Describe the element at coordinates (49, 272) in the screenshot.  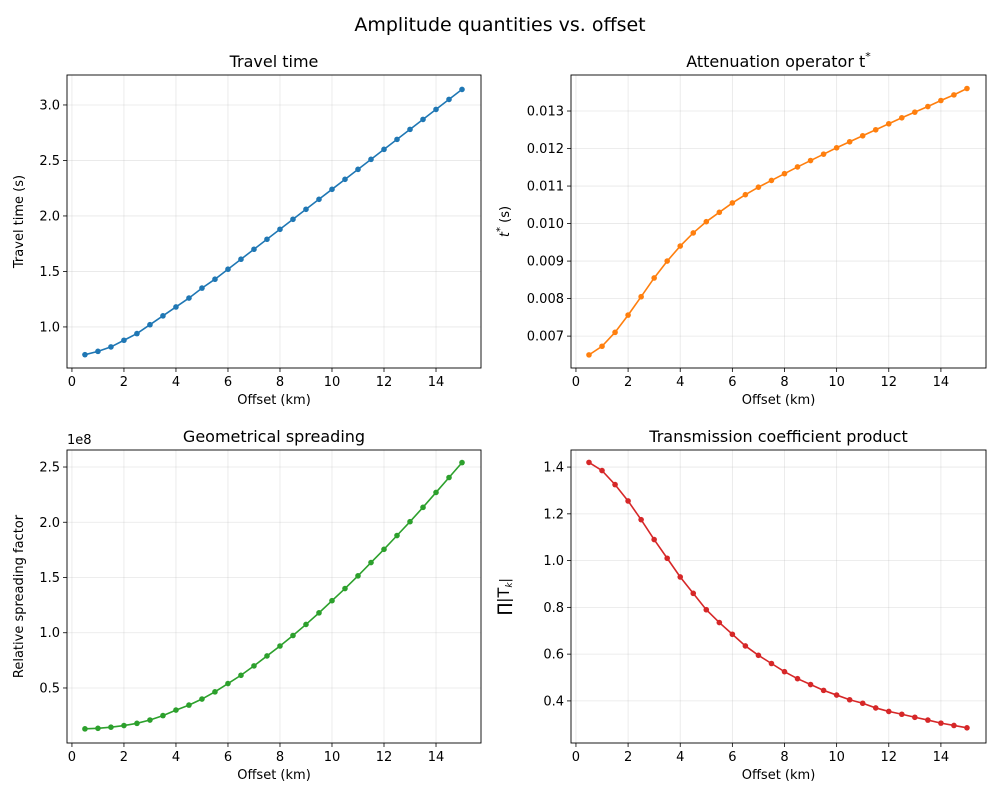
I see `y-tick-label: 1.5` at that location.